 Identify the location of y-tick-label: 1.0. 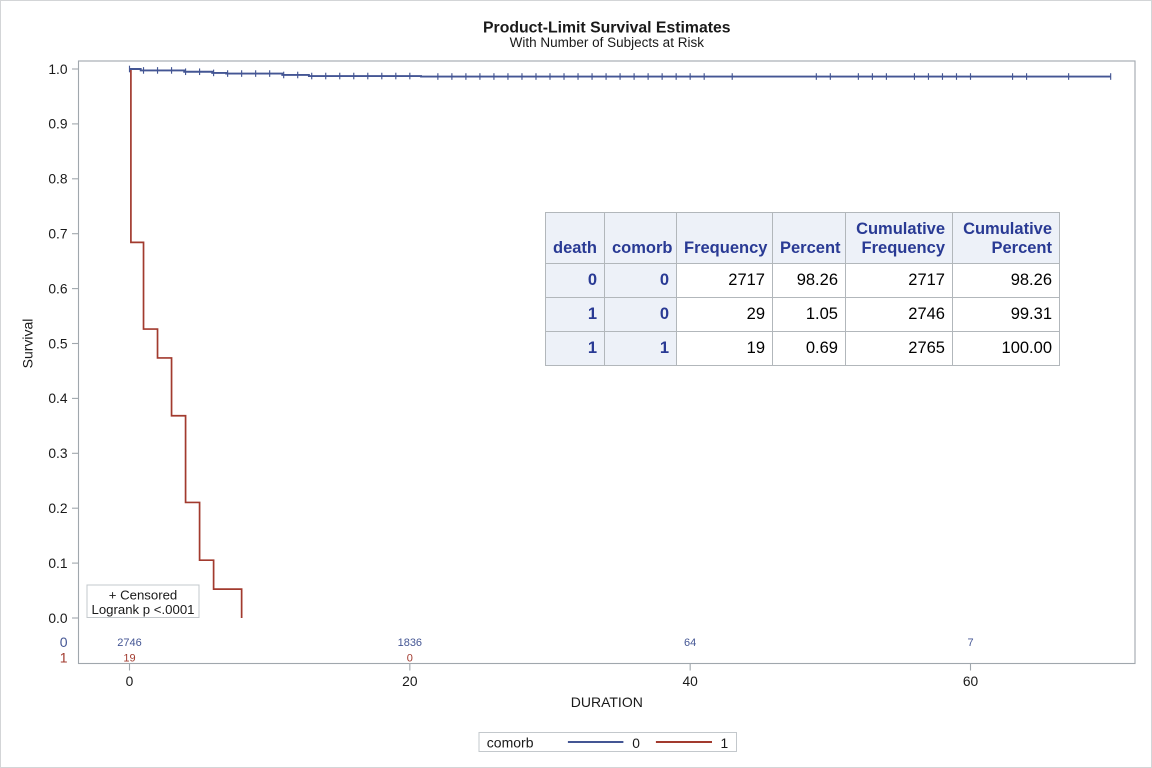
(58, 69).